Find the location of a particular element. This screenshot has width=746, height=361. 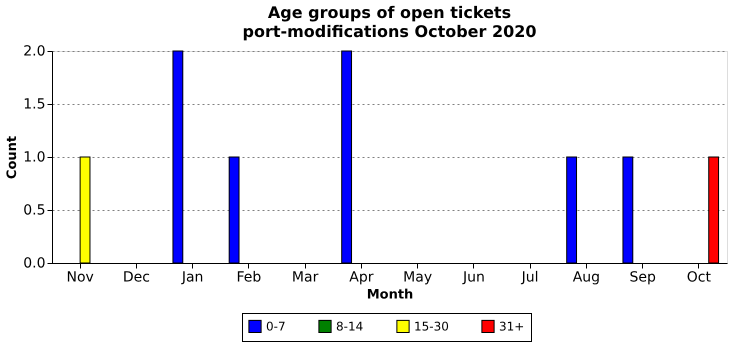

y-tick-label: 2.0 is located at coordinates (34, 52).